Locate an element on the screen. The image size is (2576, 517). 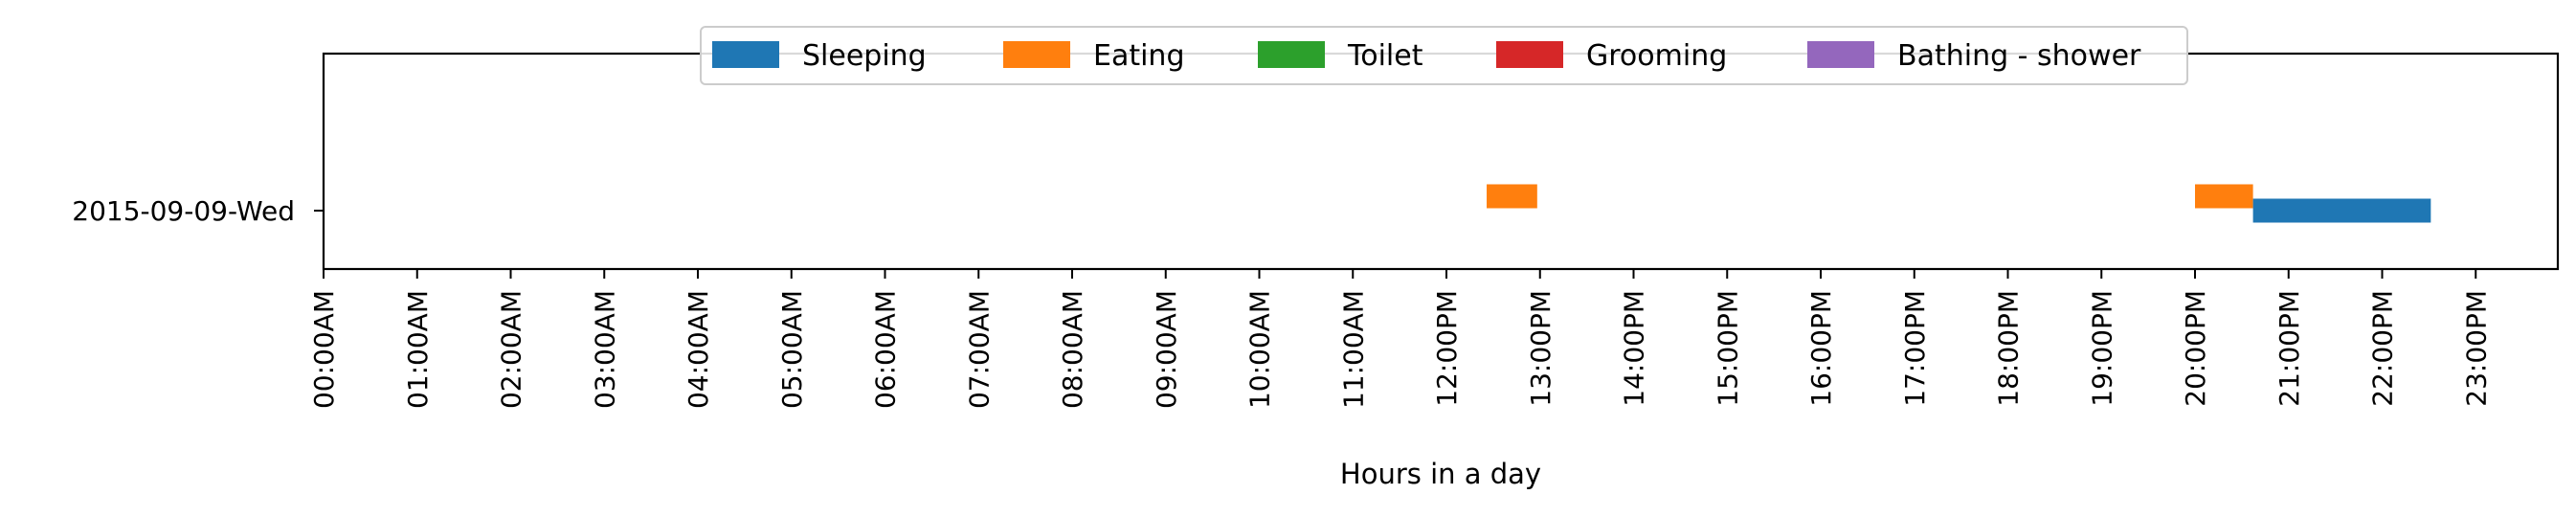
x-tick-label: 03:00AM is located at coordinates (605, 349).